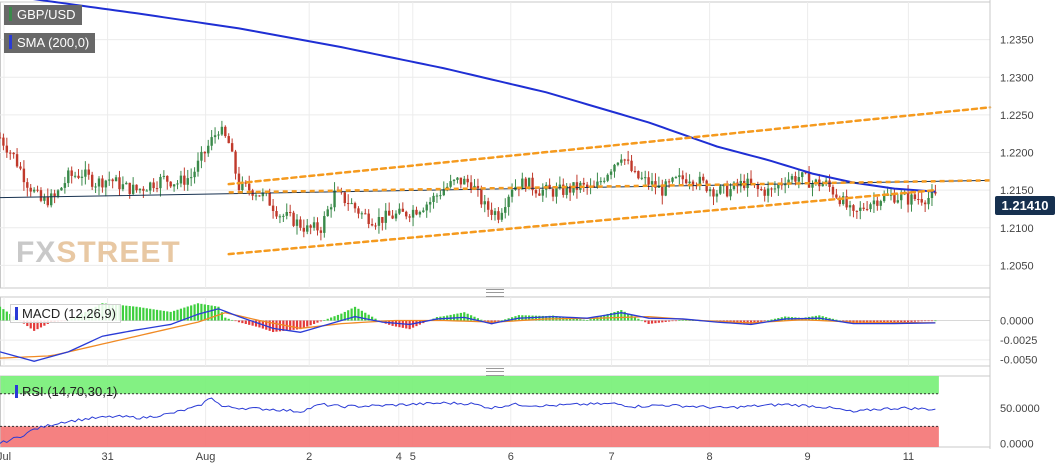 The image size is (1063, 469). I want to click on pane-resize-handle-macd, so click(495, 293).